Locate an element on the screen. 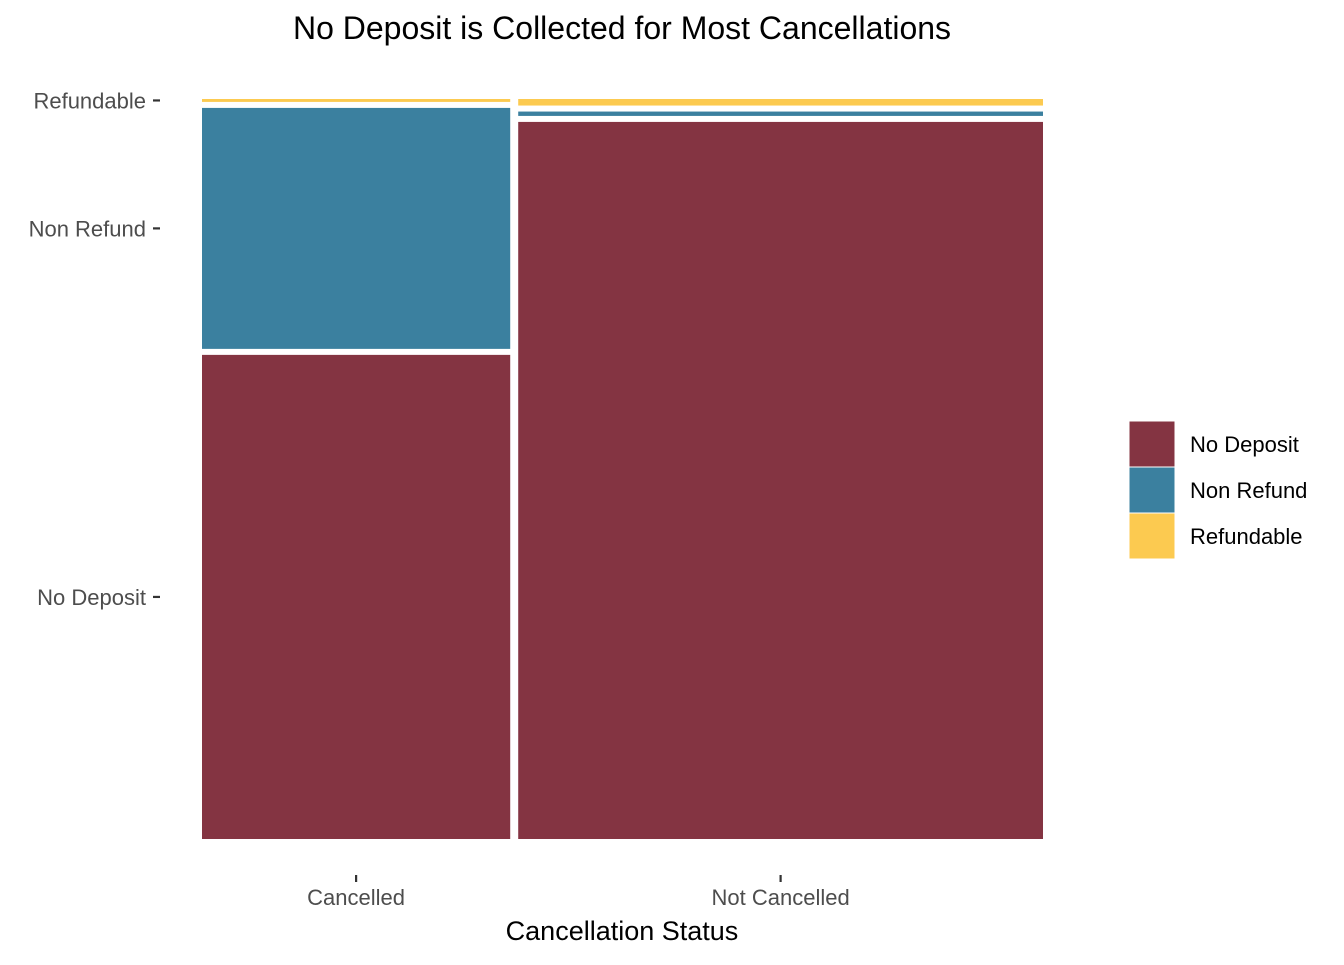  x-axis-title: Cancellation Status is located at coordinates (622, 931).